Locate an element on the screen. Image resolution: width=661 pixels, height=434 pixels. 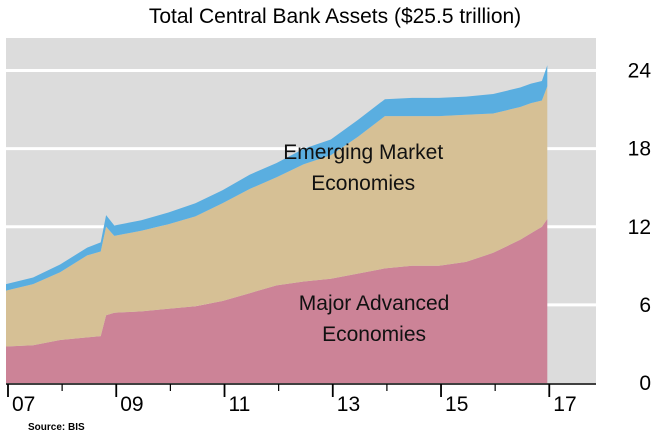
ann-em: Emerging Market Economies is located at coordinates (363, 168).